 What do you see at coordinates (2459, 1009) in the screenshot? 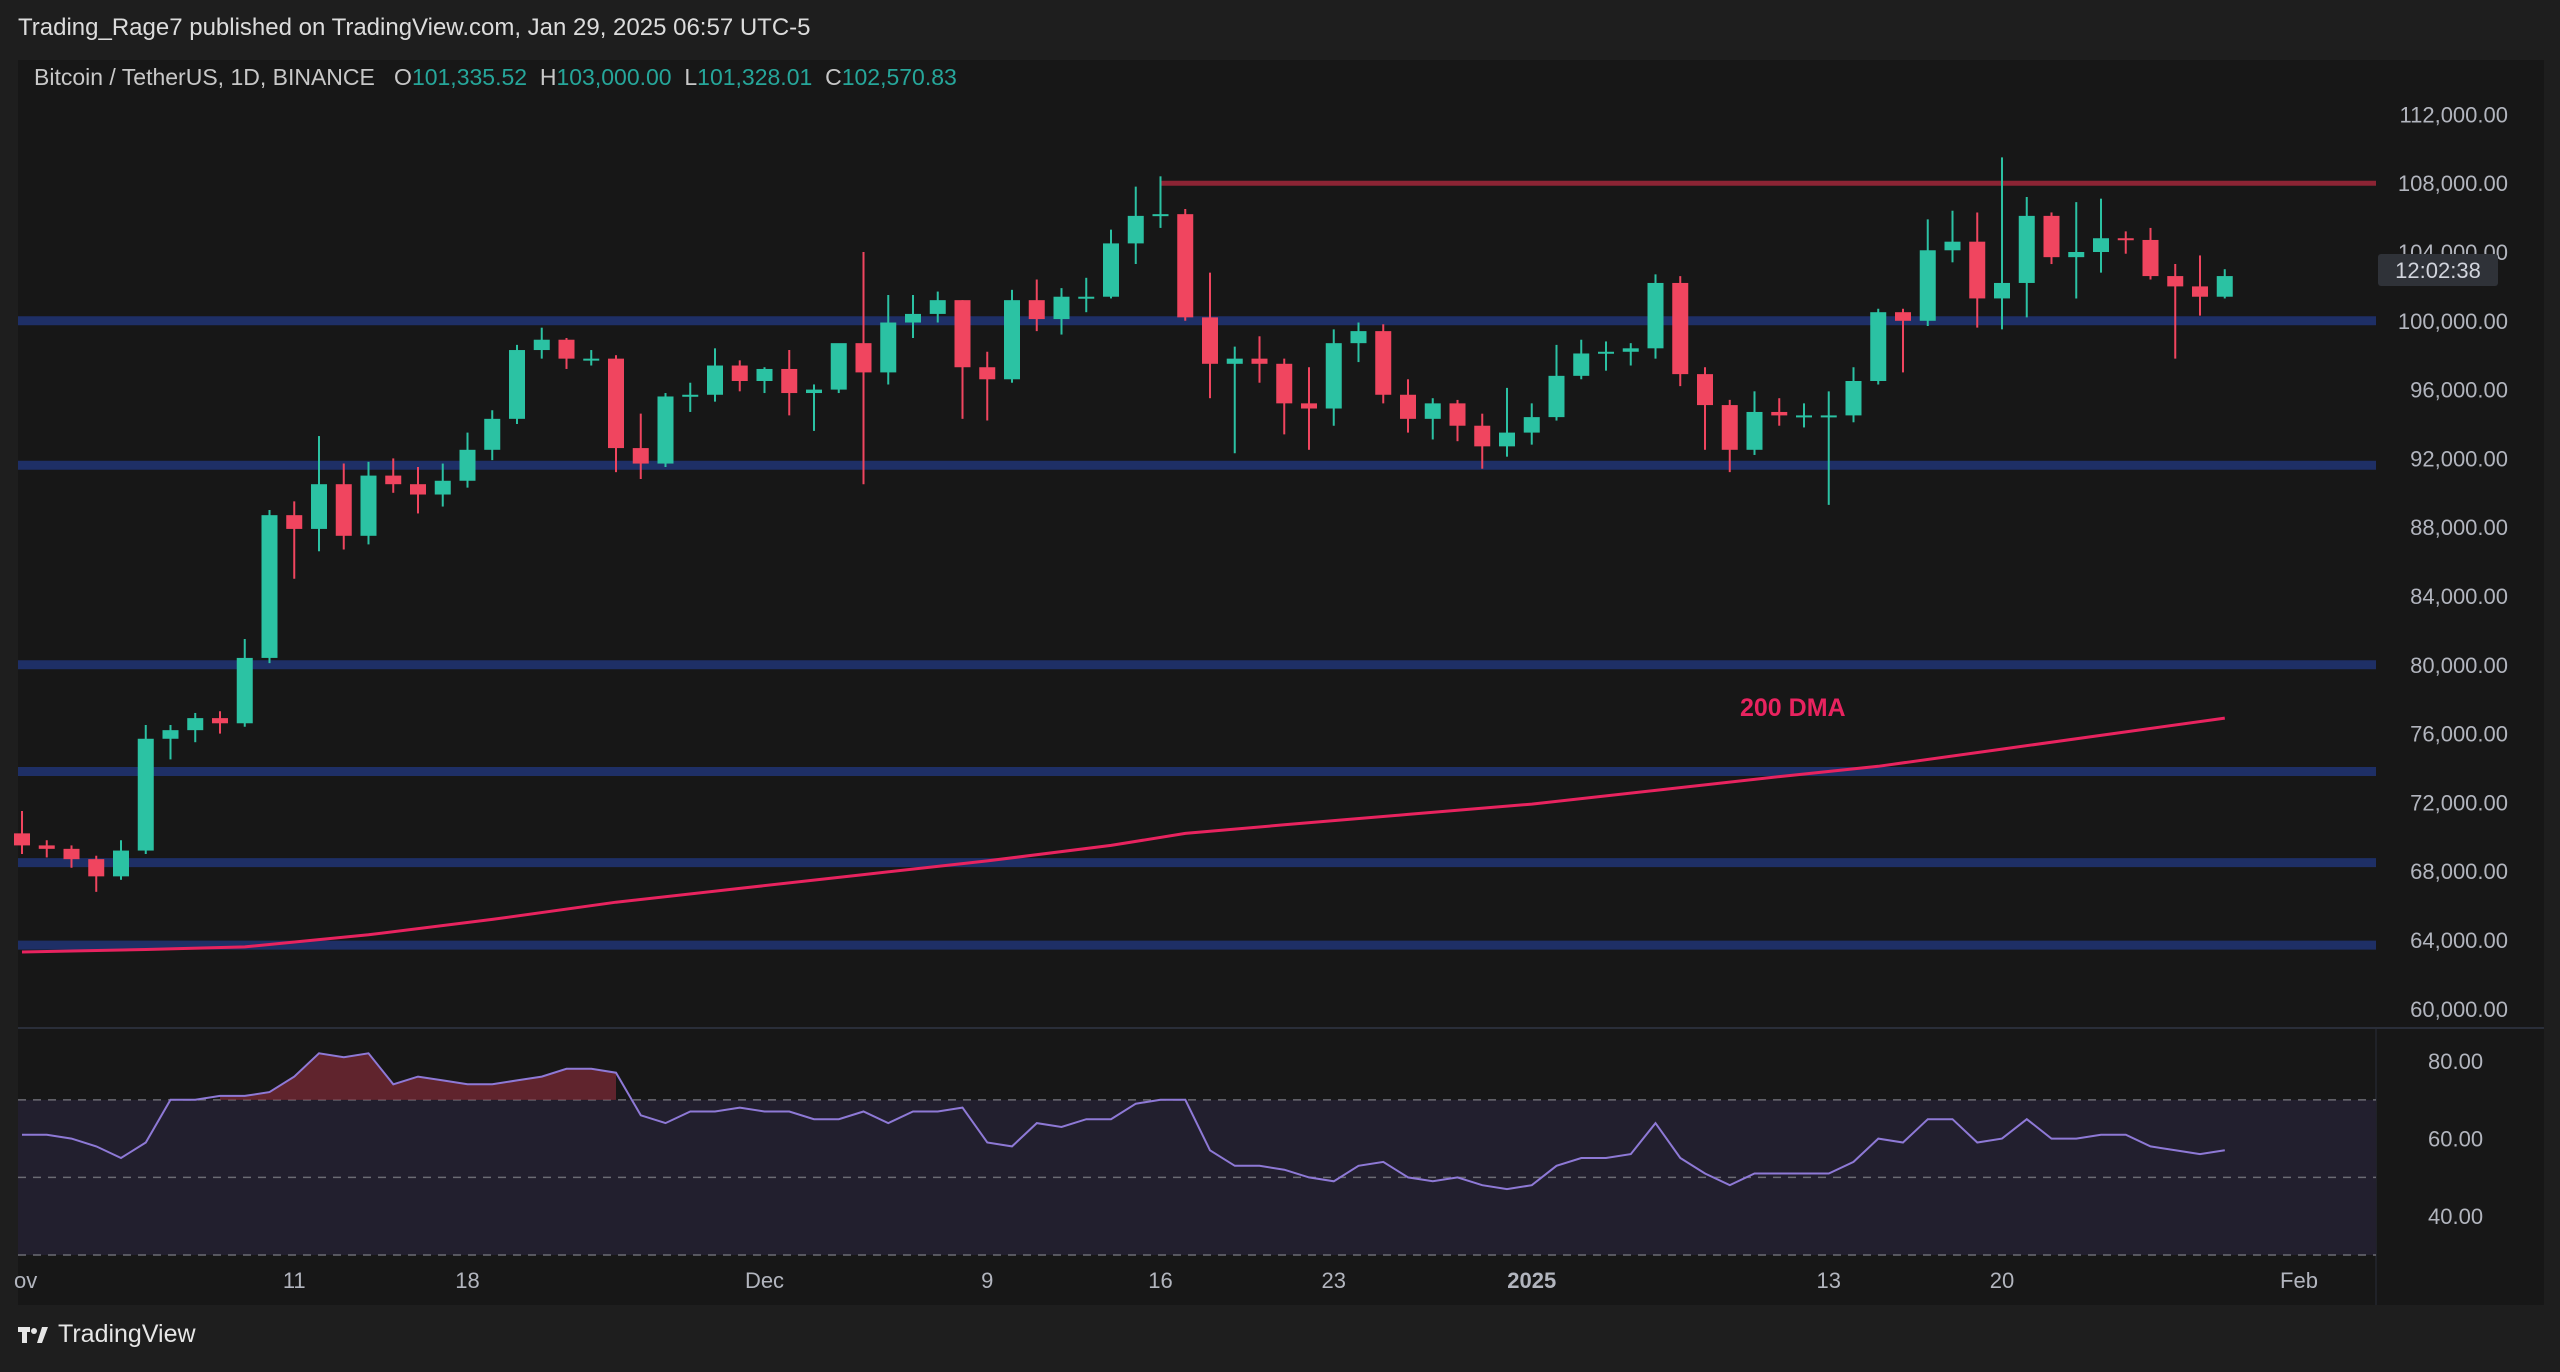
I see `price-axis-tick: 60,000.00` at bounding box center [2459, 1009].